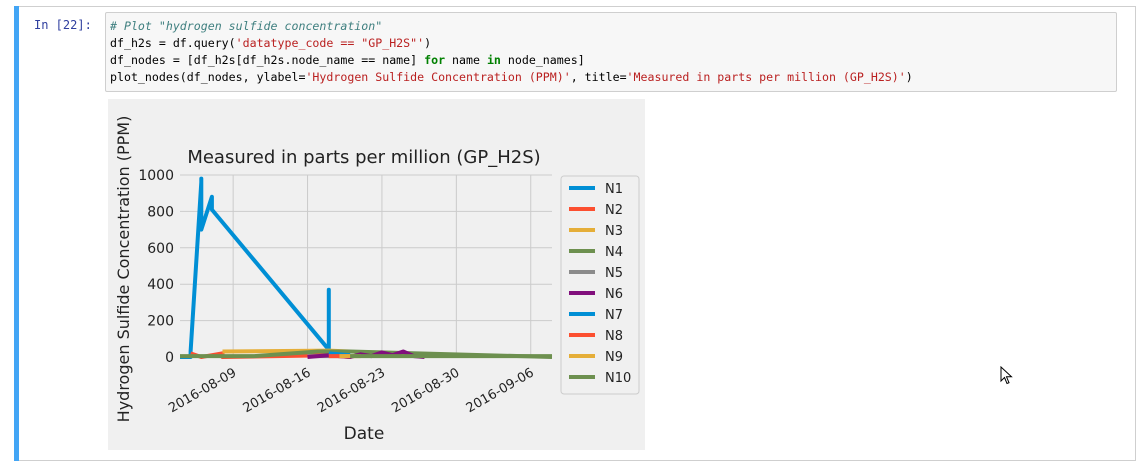  I want to click on code-token: 'datatype_code == "GP_H2S"', so click(330, 43).